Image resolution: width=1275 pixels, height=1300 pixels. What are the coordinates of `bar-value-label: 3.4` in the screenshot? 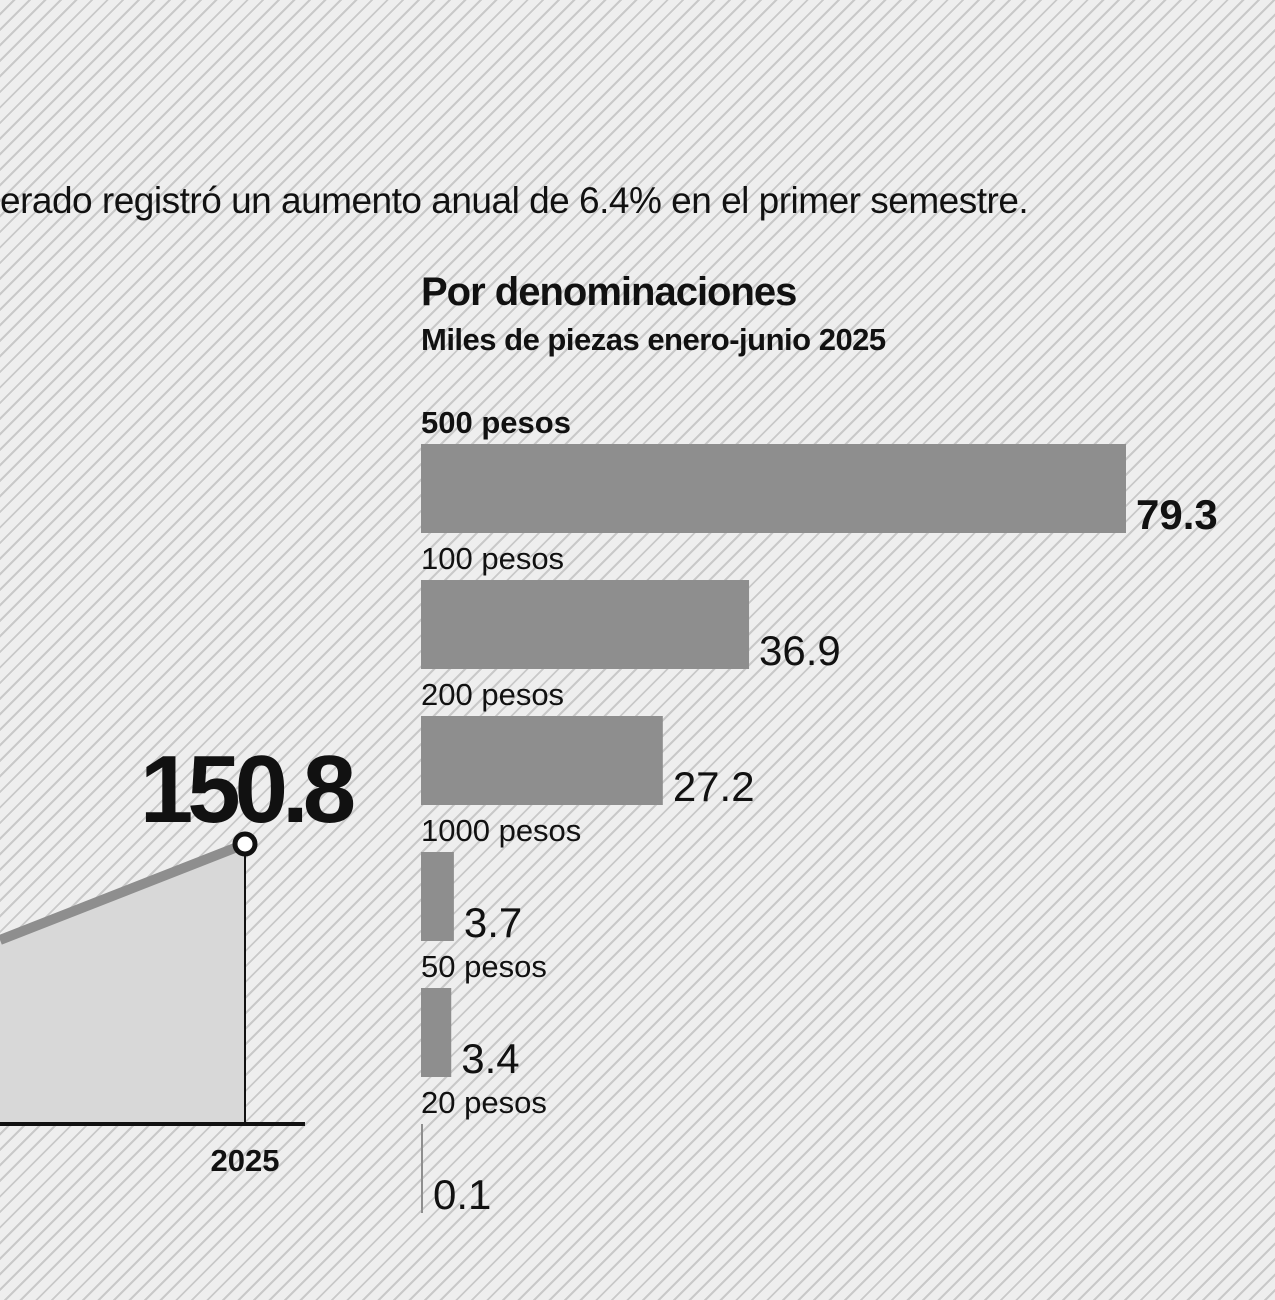 It's located at (490, 1058).